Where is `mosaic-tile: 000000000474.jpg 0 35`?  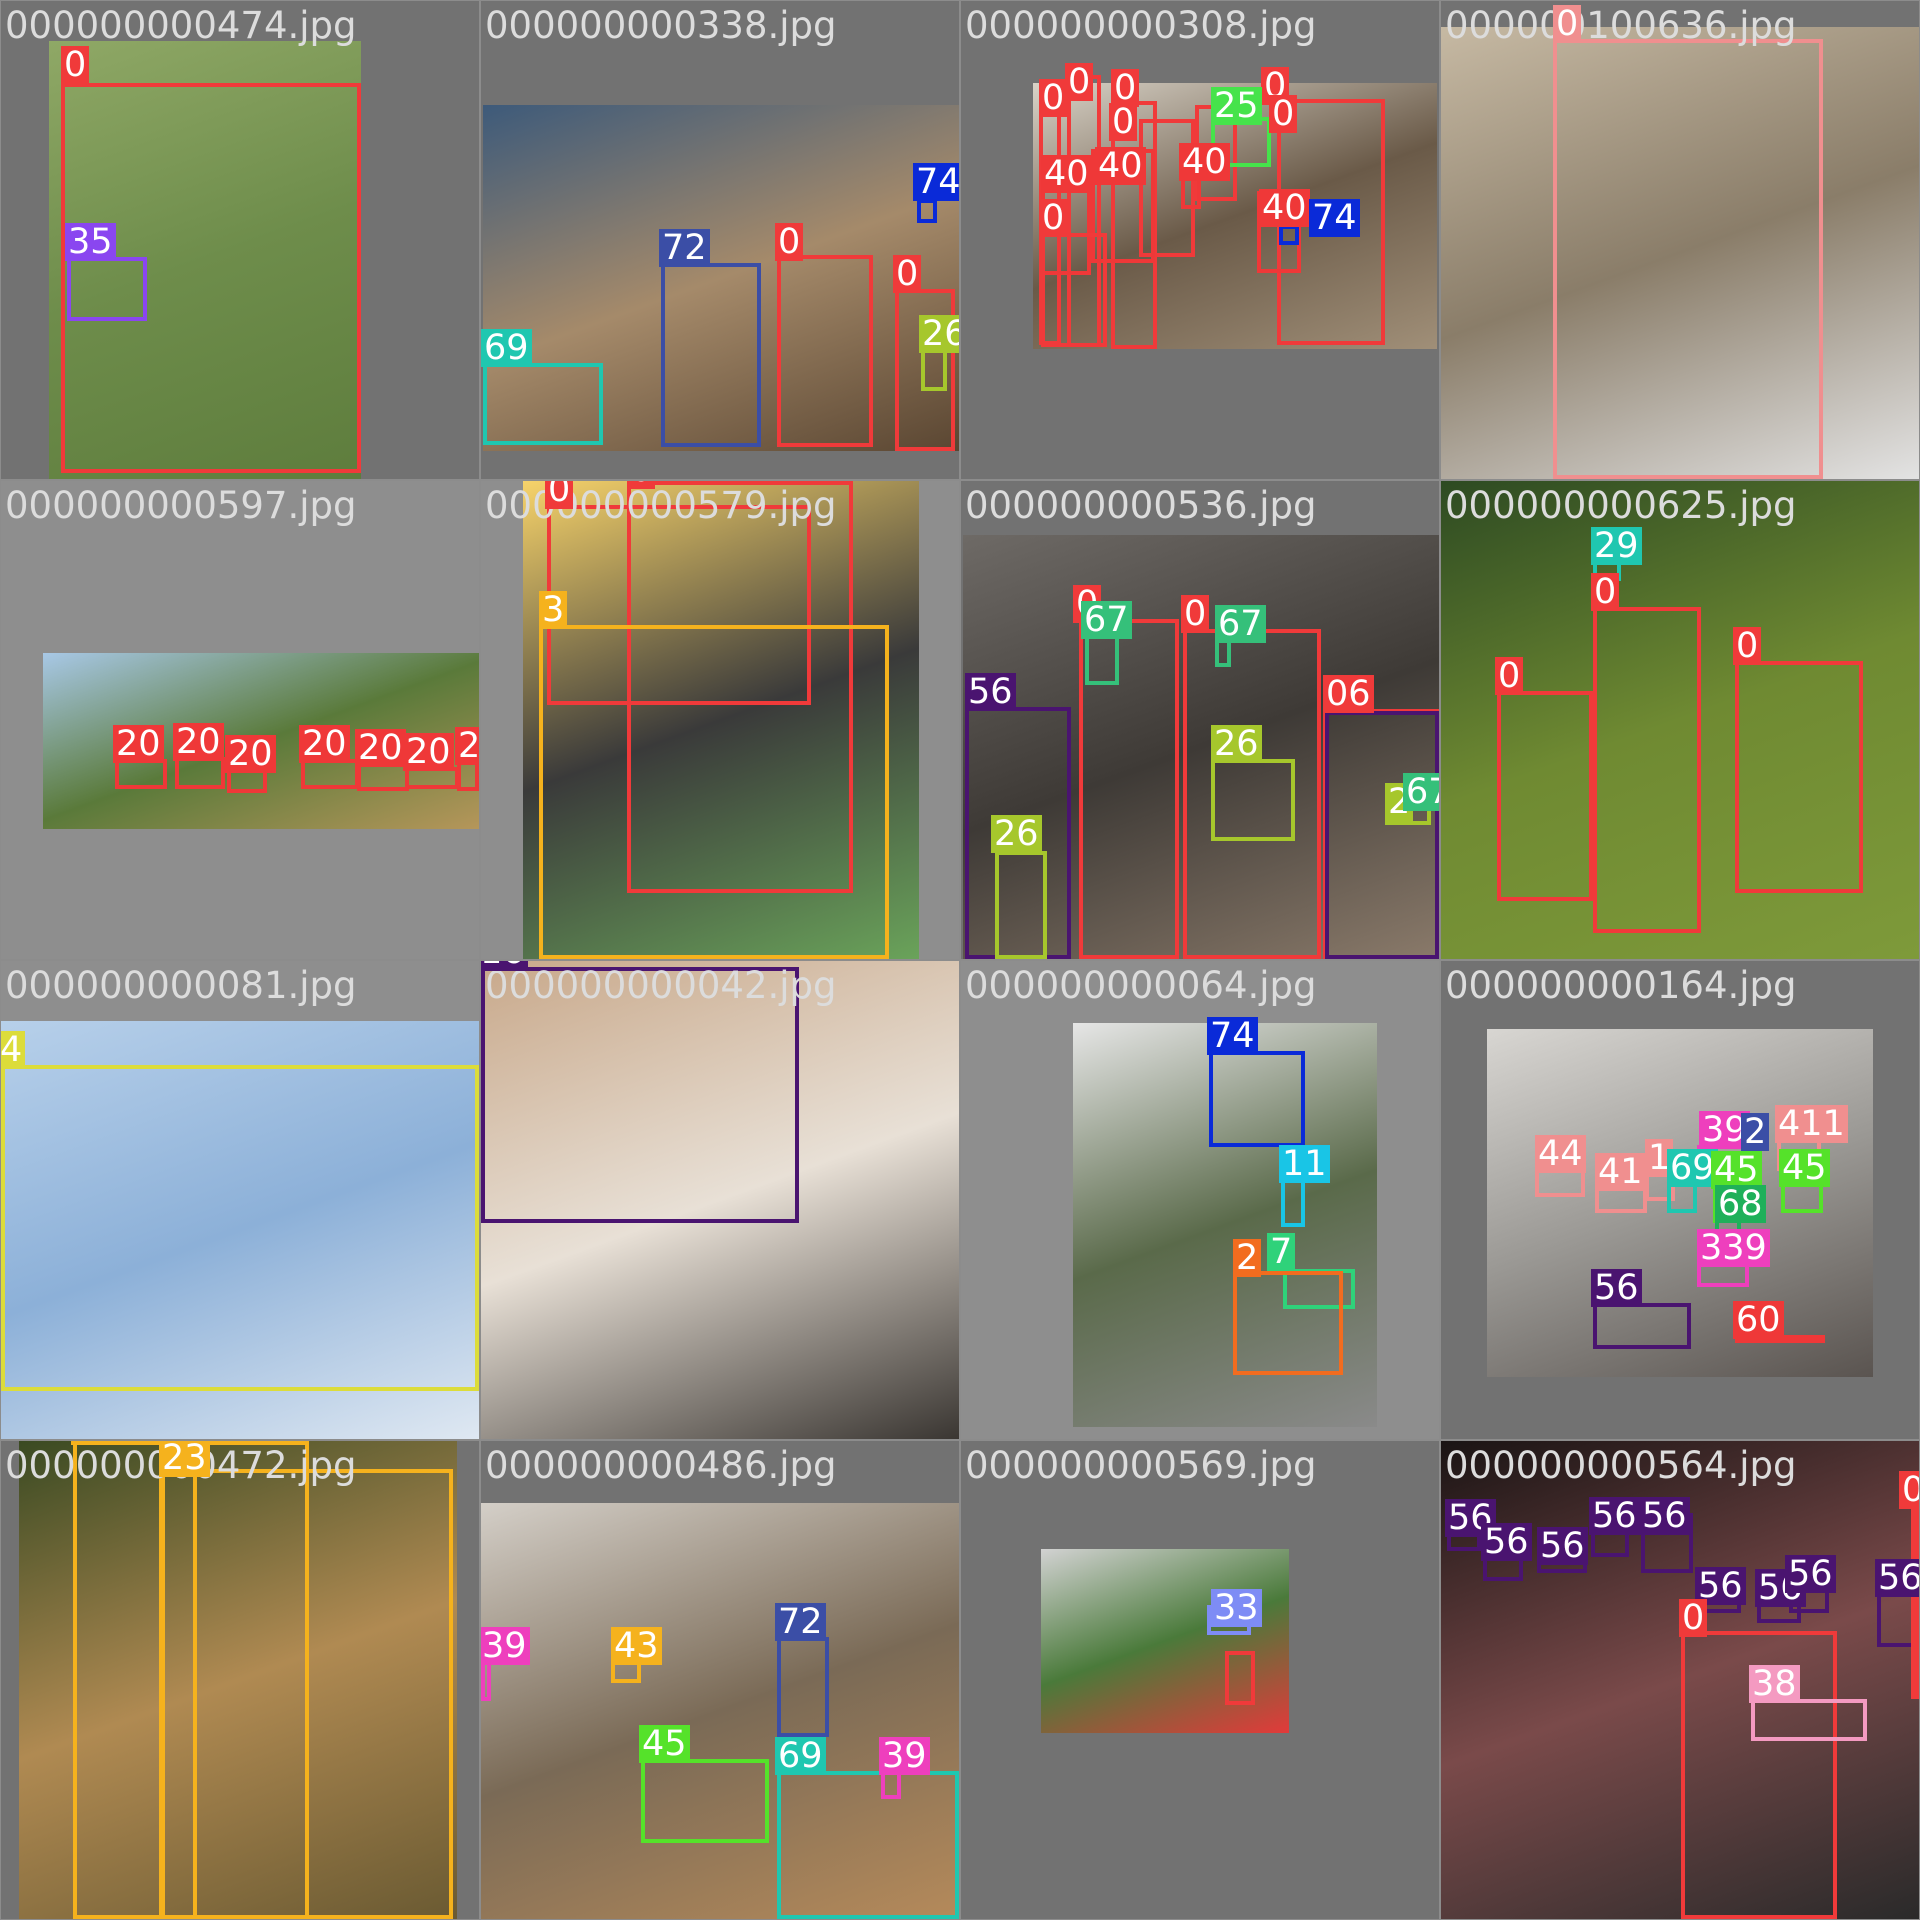 mosaic-tile: 000000000474.jpg 0 35 is located at coordinates (240, 240).